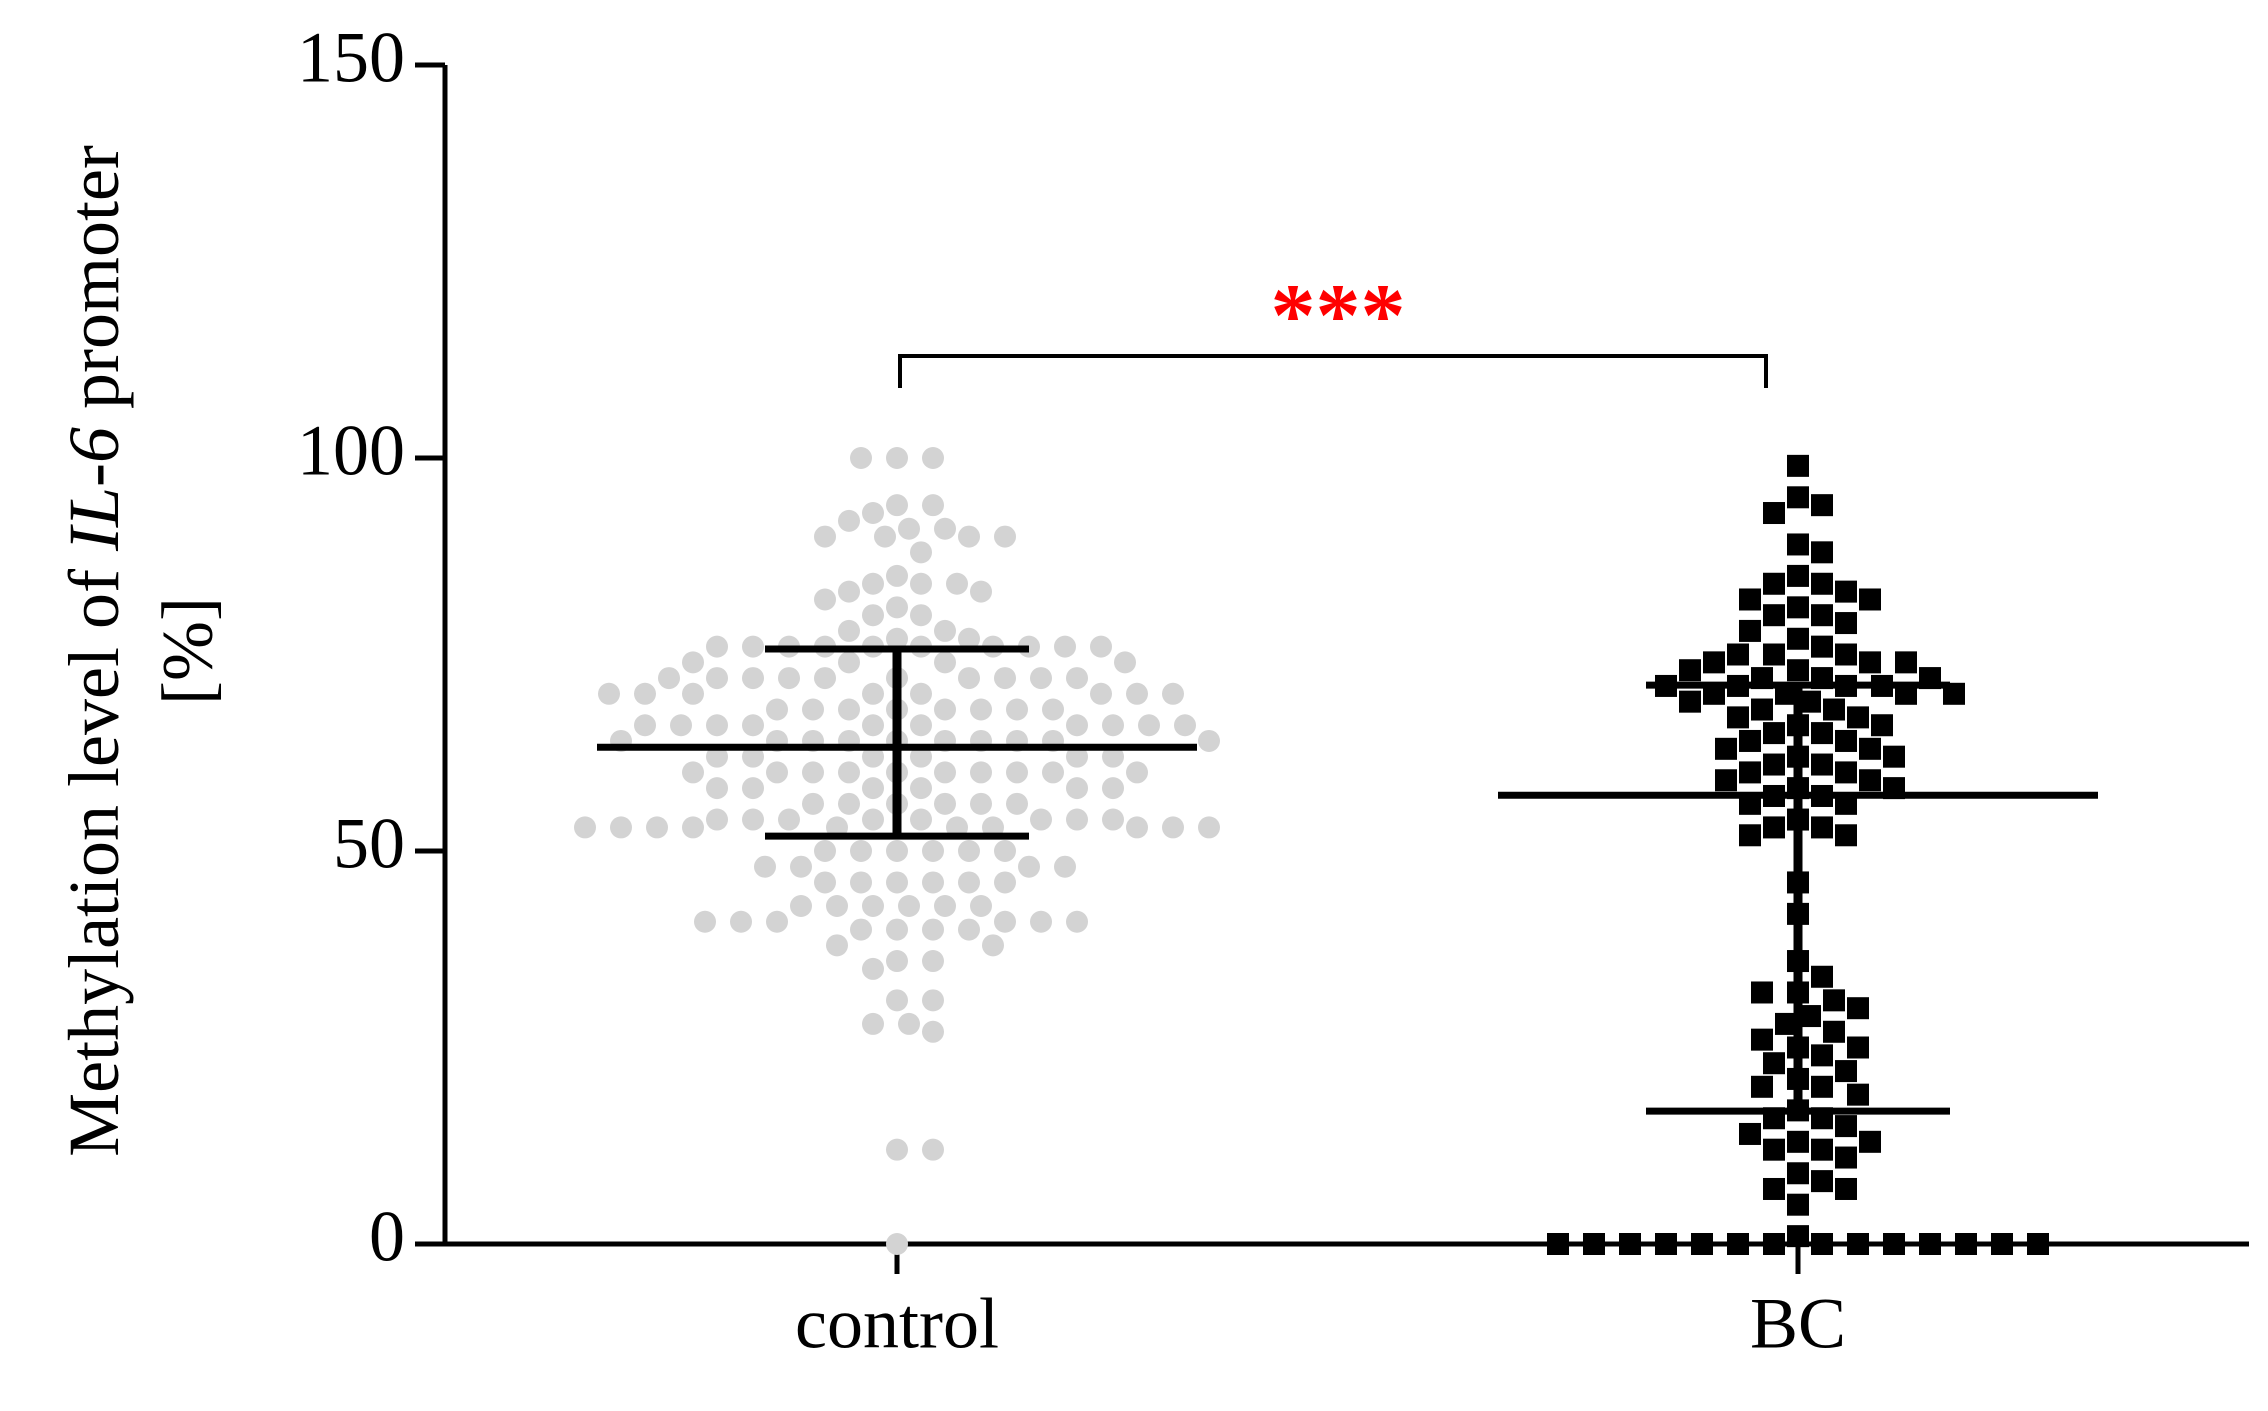 The height and width of the screenshot is (1411, 2268). What do you see at coordinates (897, 1324) in the screenshot?
I see `x-tick-label: control` at bounding box center [897, 1324].